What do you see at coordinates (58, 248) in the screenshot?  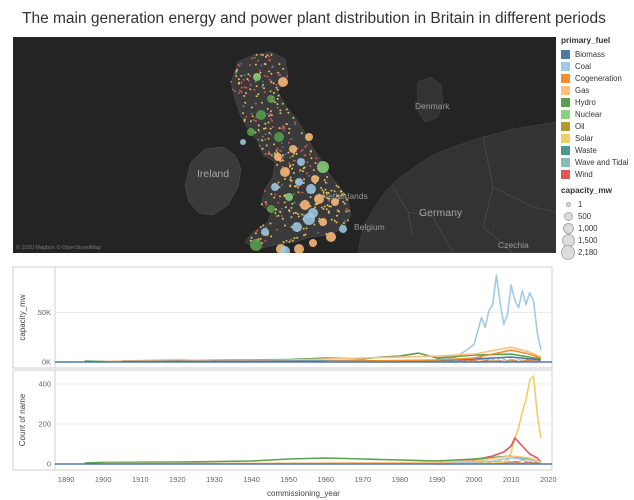 I see `map-attribution: © 2020 Mapbox © OpenStreetMap` at bounding box center [58, 248].